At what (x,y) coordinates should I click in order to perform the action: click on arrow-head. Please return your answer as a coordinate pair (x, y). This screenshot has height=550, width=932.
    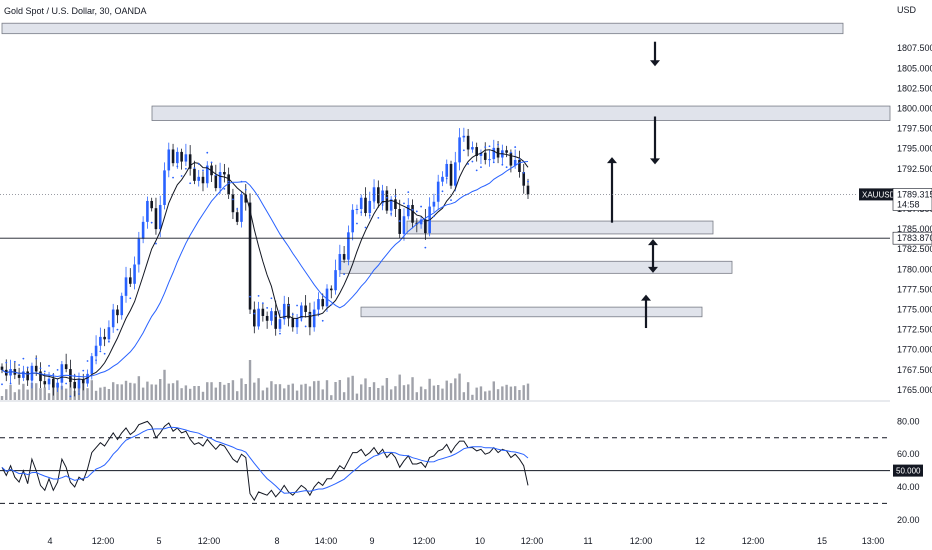
    Looking at the image, I should click on (655, 63).